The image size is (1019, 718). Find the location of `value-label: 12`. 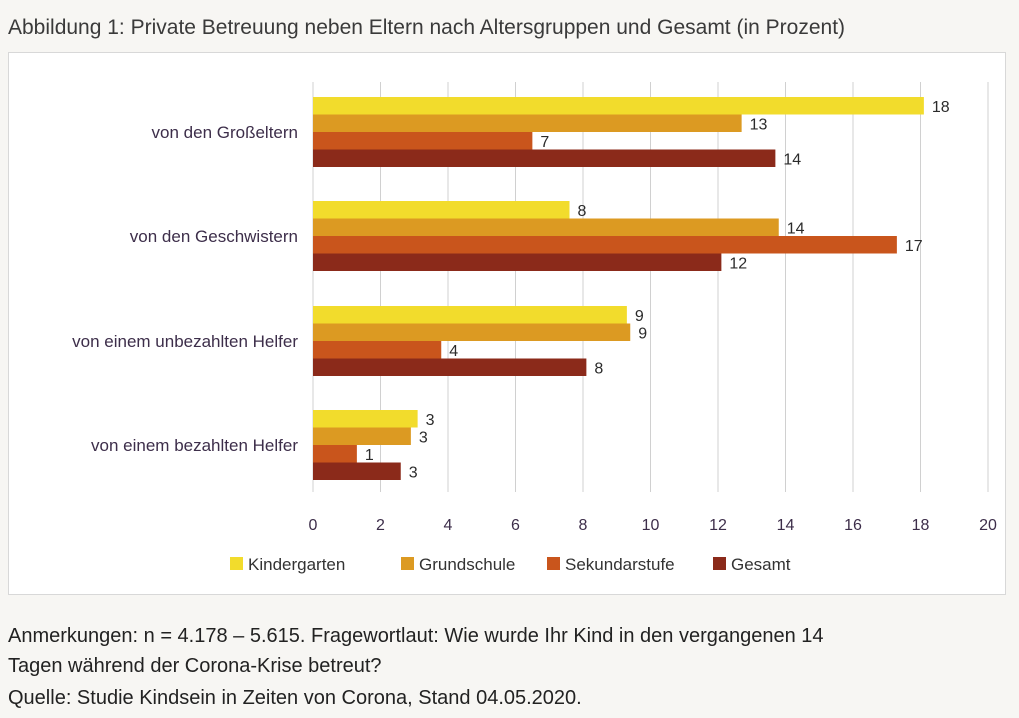

value-label: 12 is located at coordinates (738, 263).